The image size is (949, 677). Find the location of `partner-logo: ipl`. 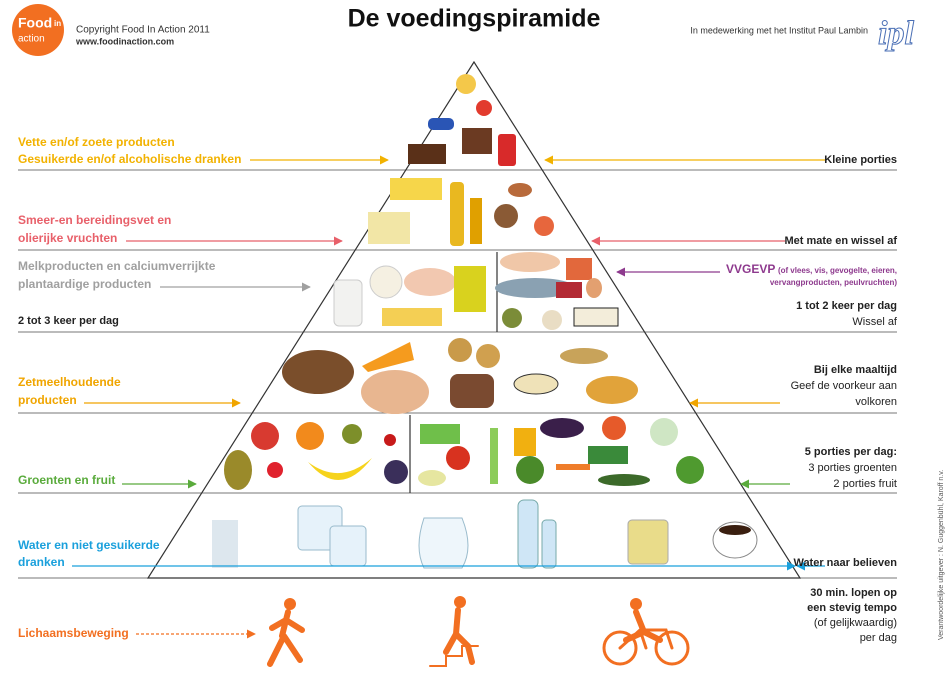

partner-logo: ipl is located at coordinates (896, 33).